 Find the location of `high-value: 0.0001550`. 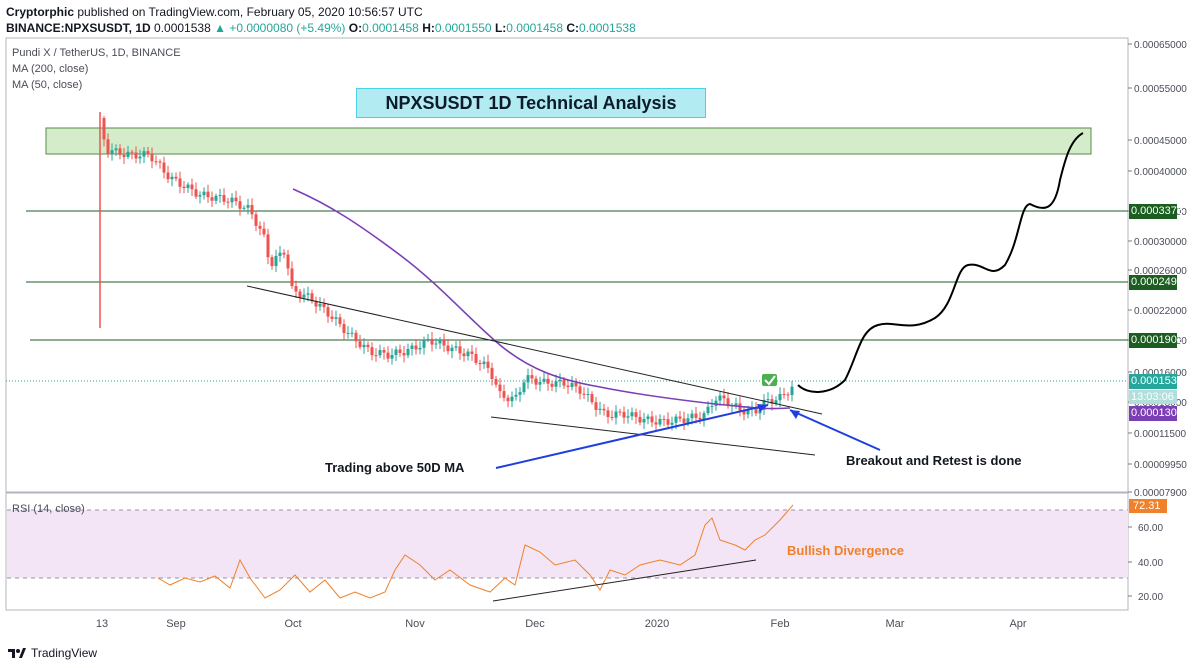

high-value: 0.0001550 is located at coordinates (463, 28).